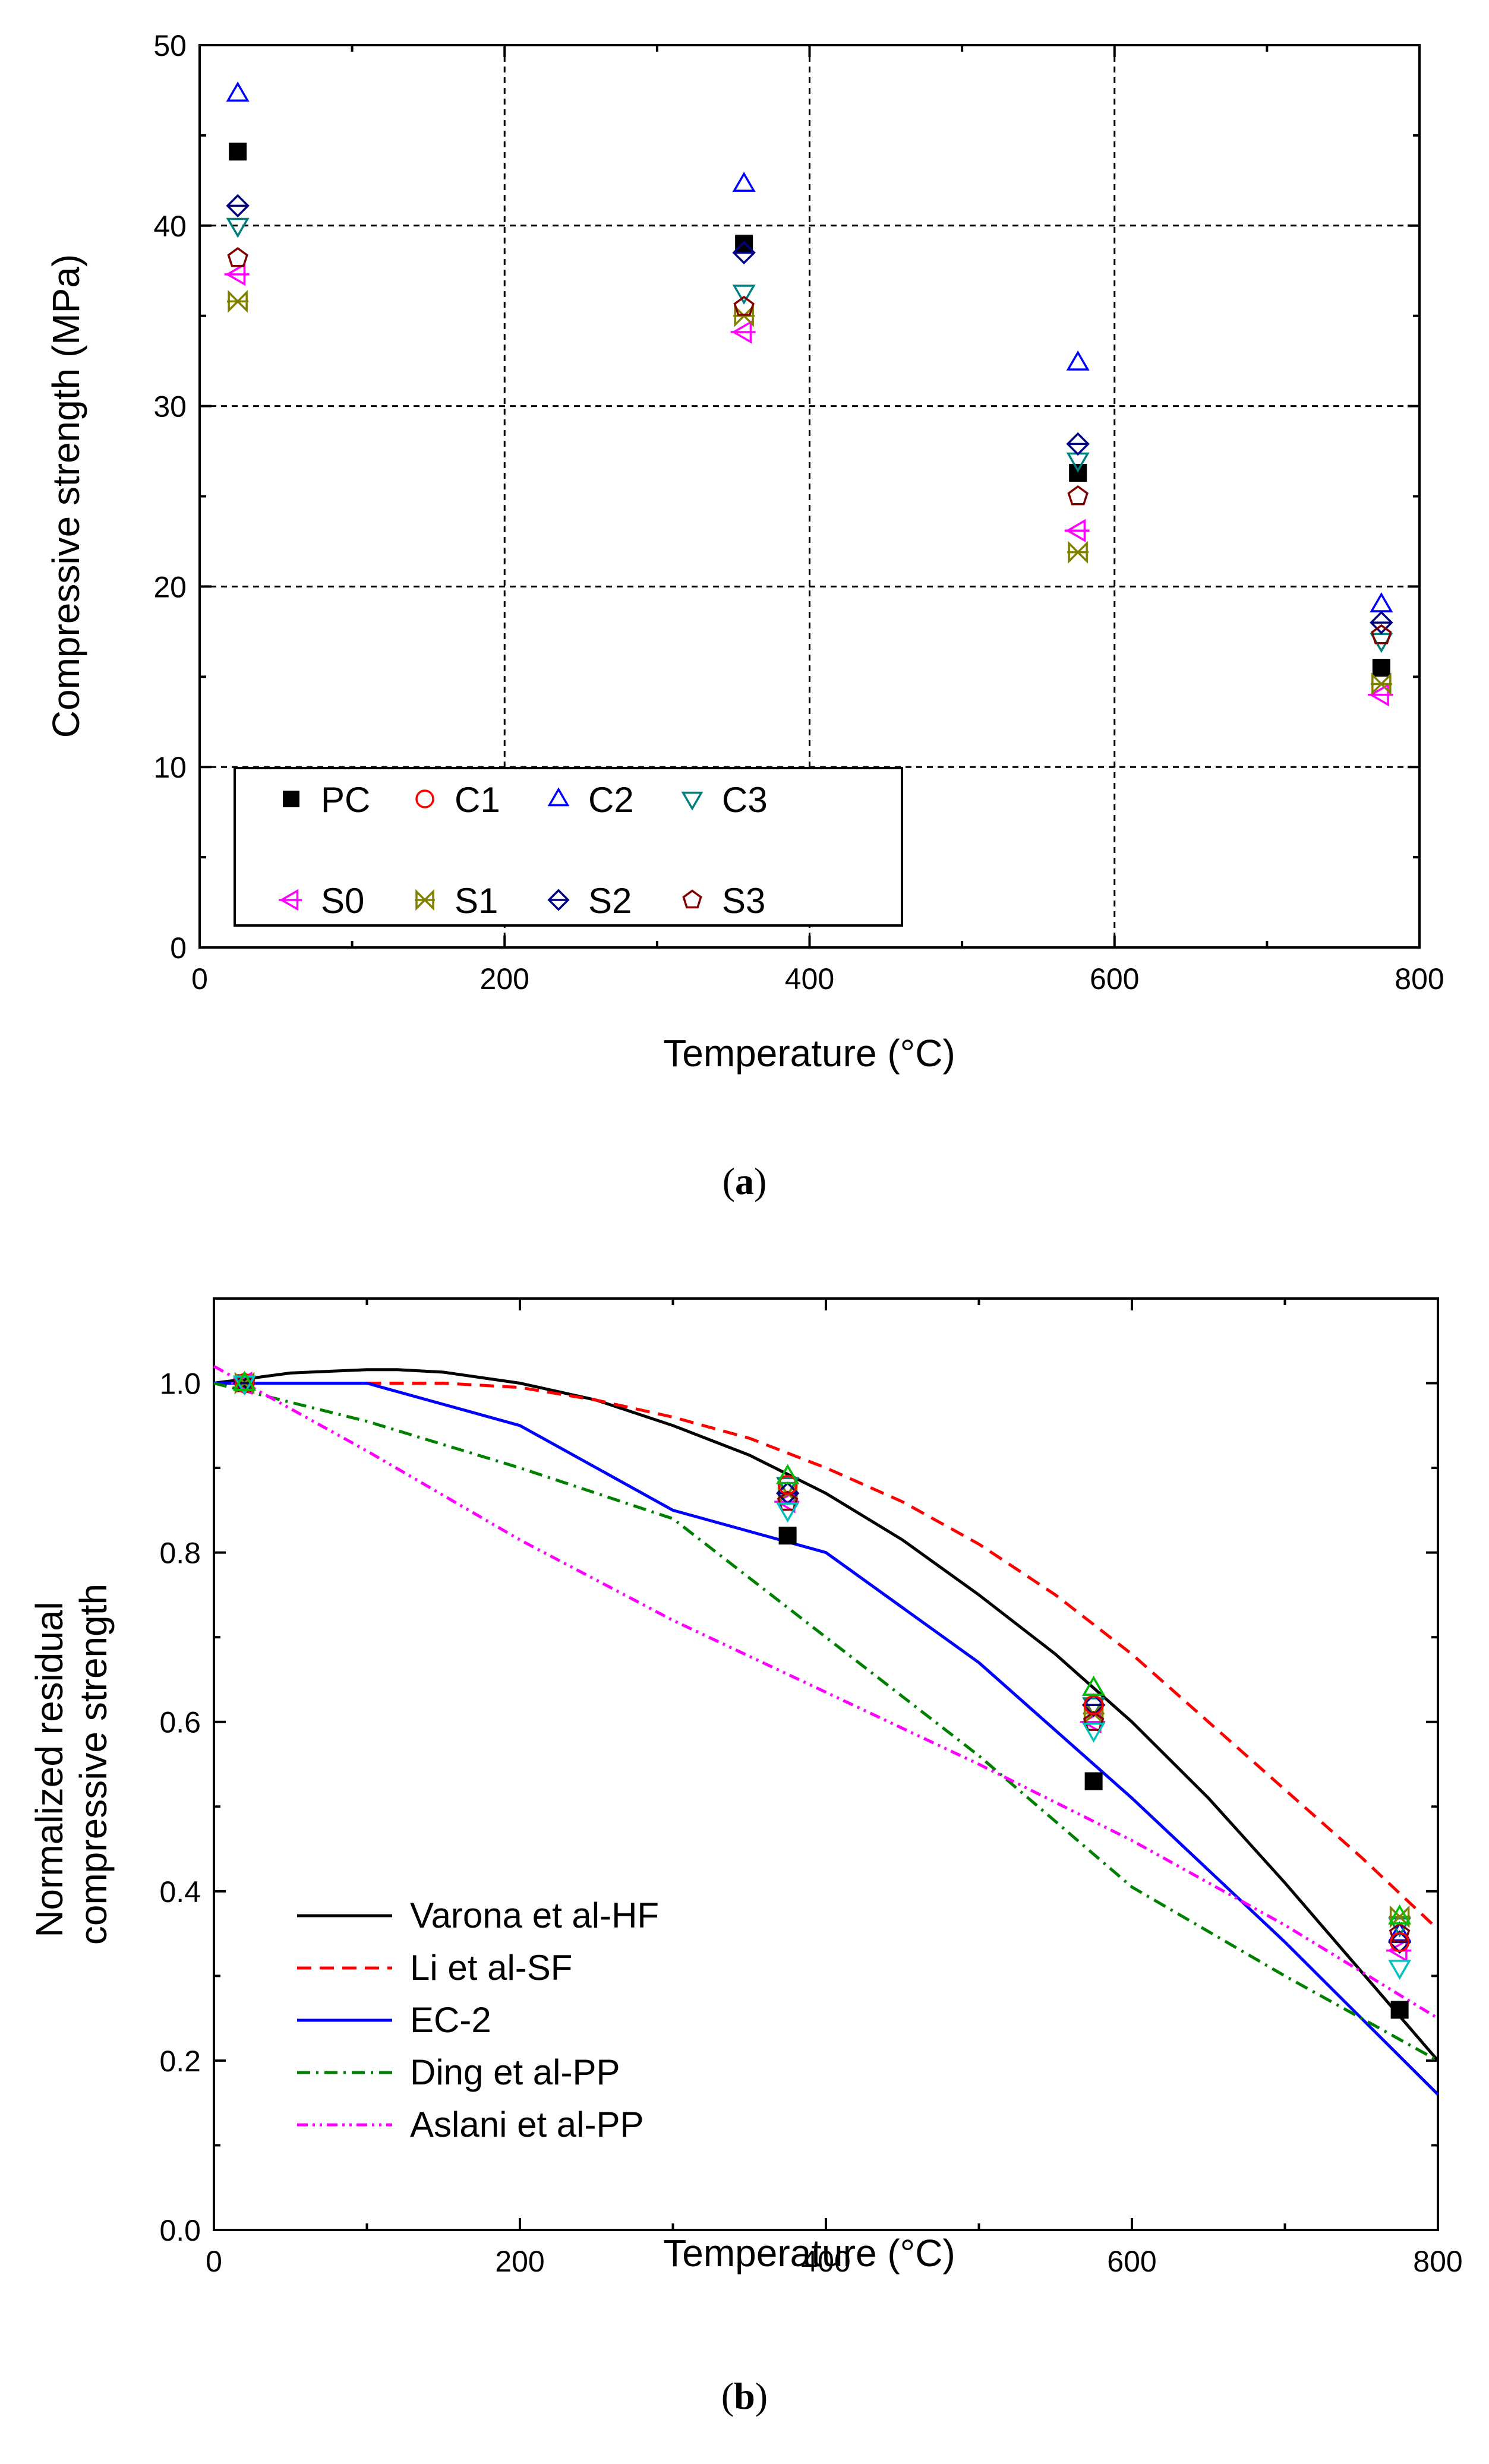 The image size is (1489, 2464). I want to click on chart-b-x-axis-label: Temperature (°C), so click(809, 2254).